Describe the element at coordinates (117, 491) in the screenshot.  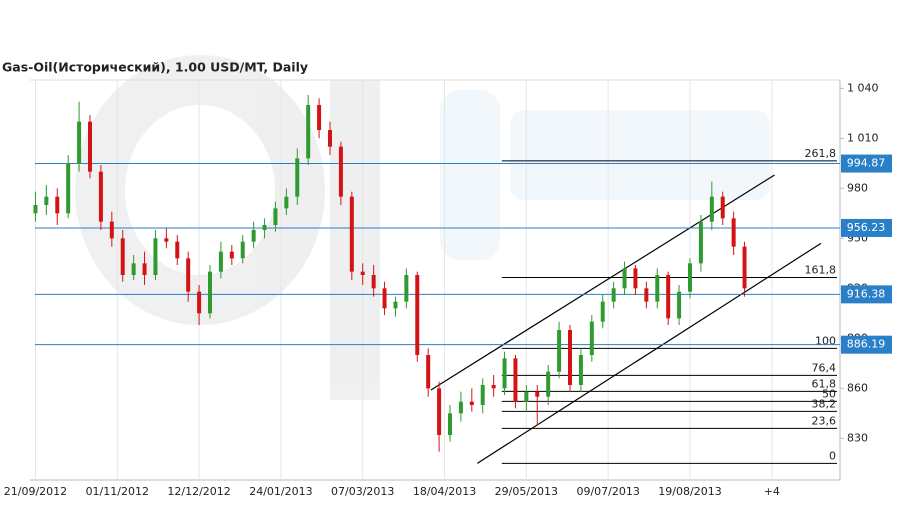
I see `x-tick-label: 01/11/2012` at that location.